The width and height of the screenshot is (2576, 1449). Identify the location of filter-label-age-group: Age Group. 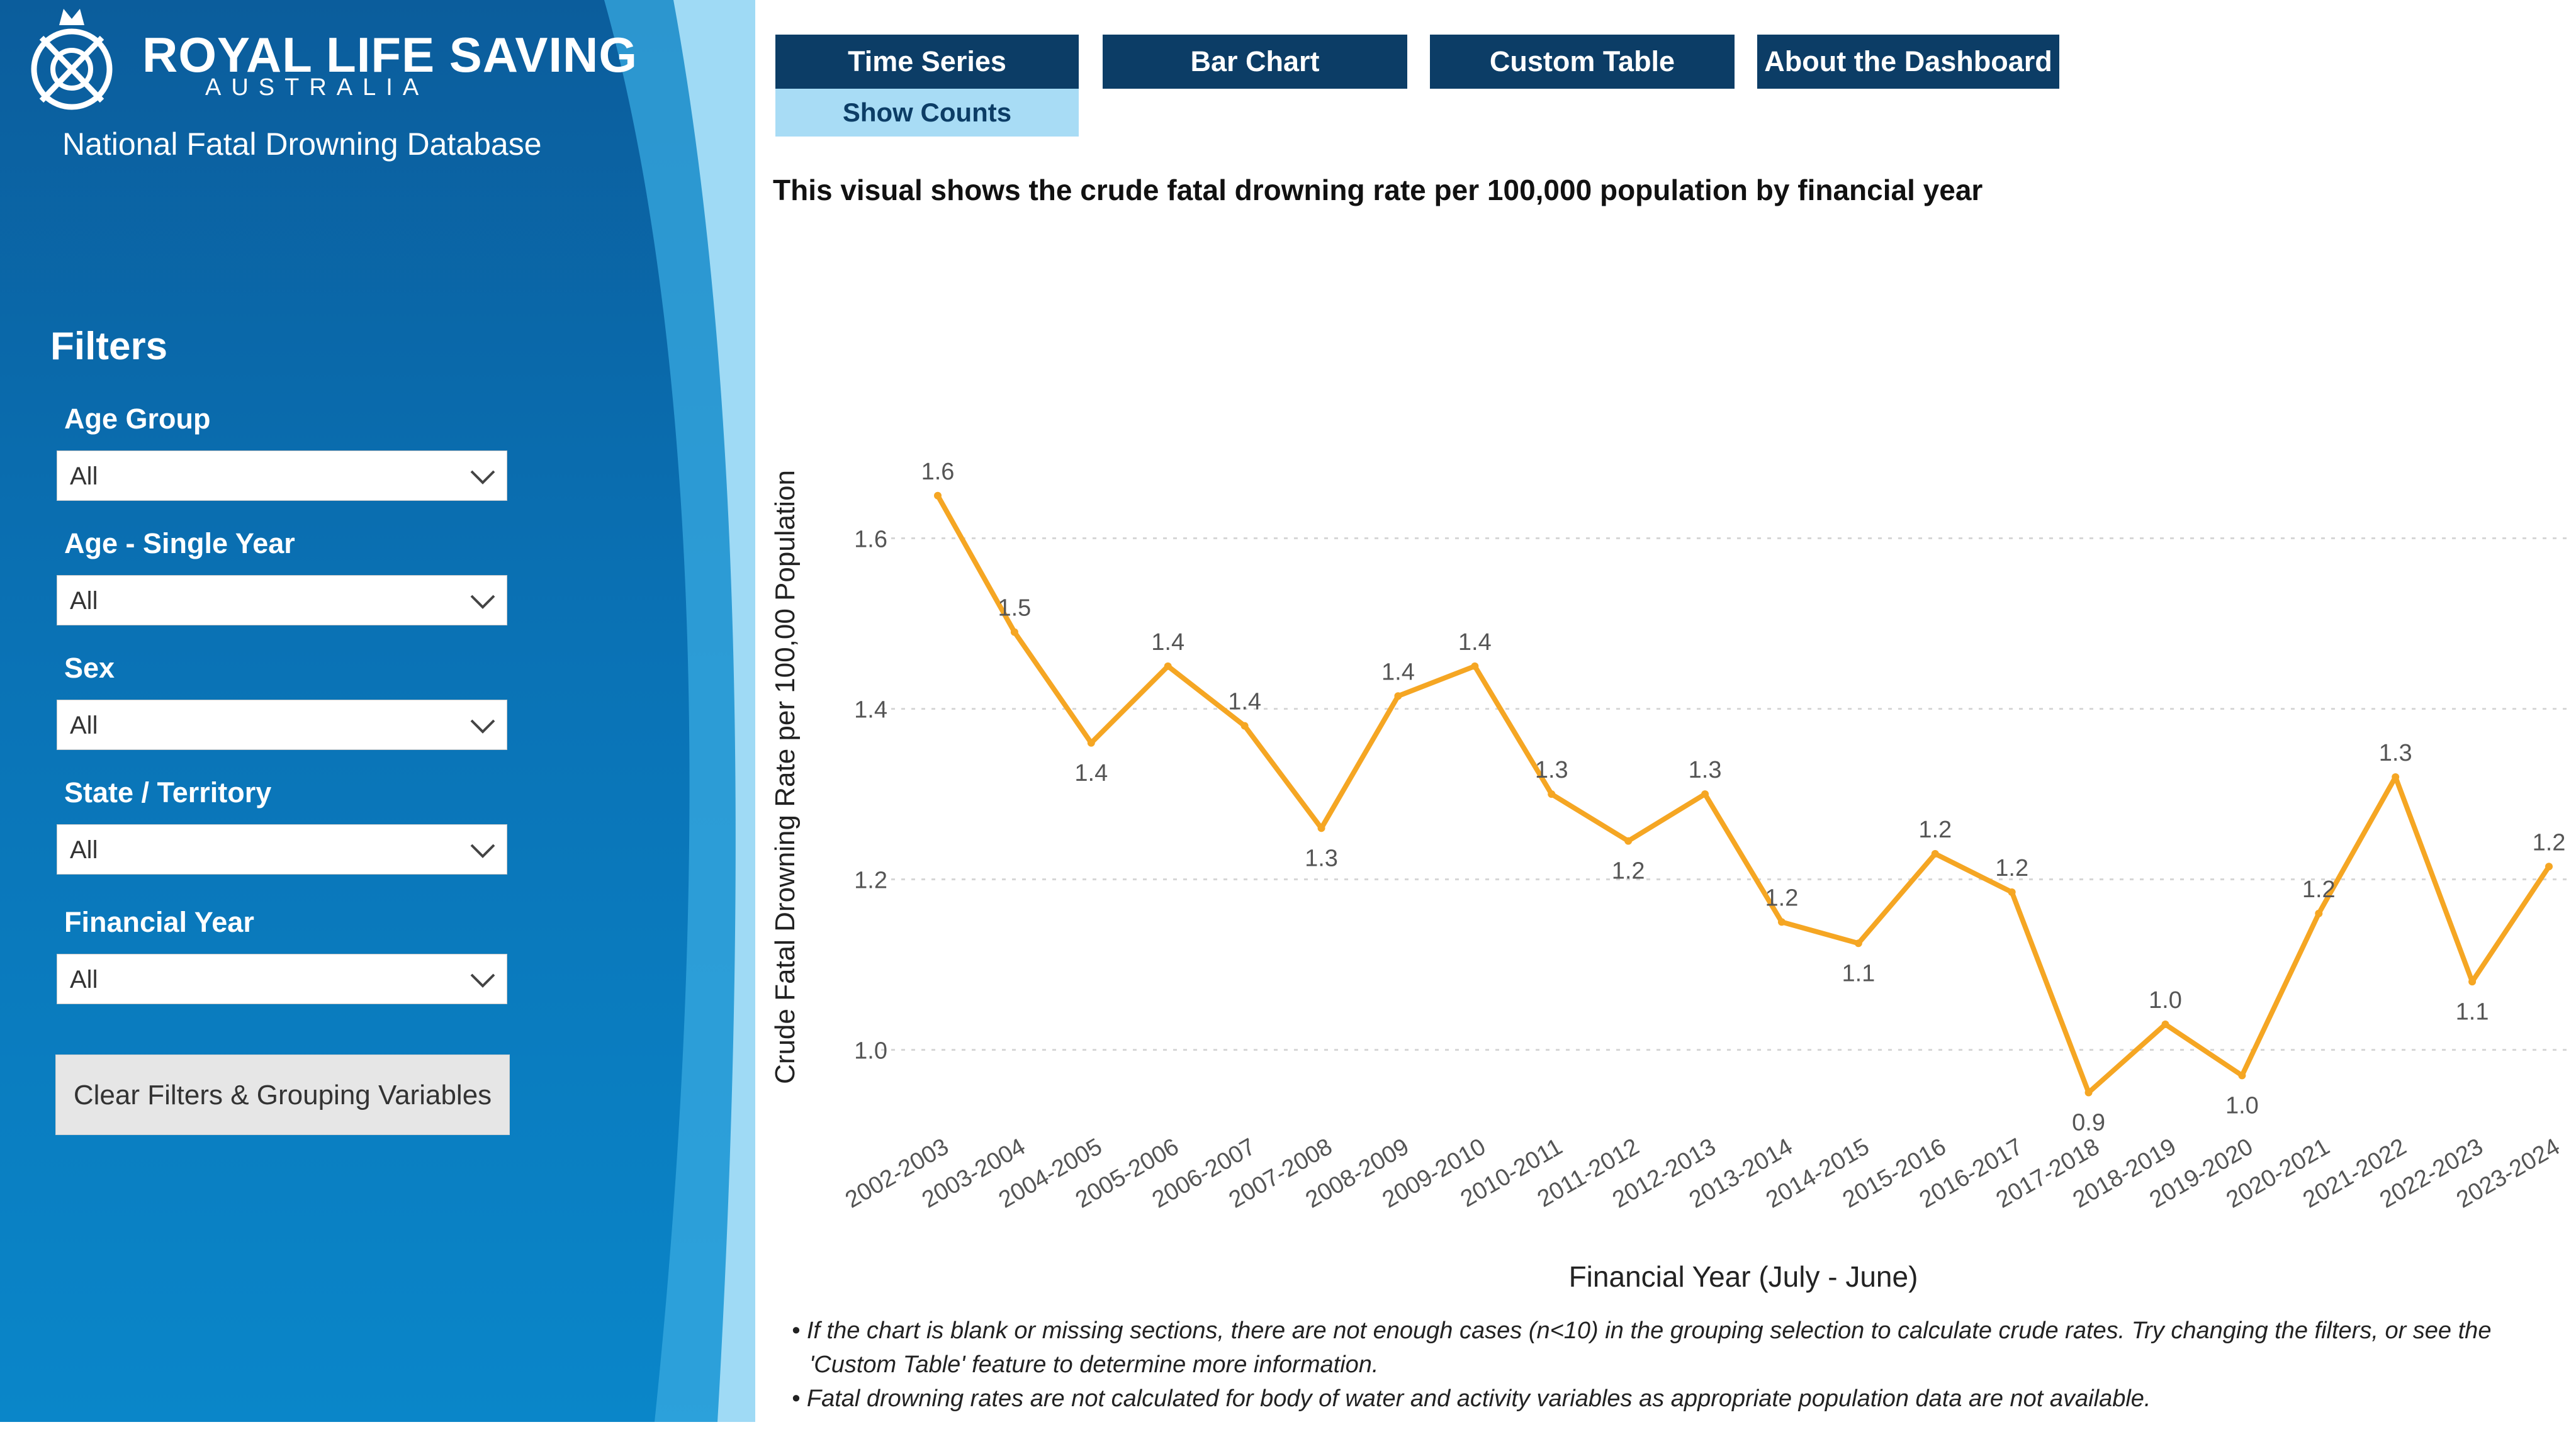
(137, 419).